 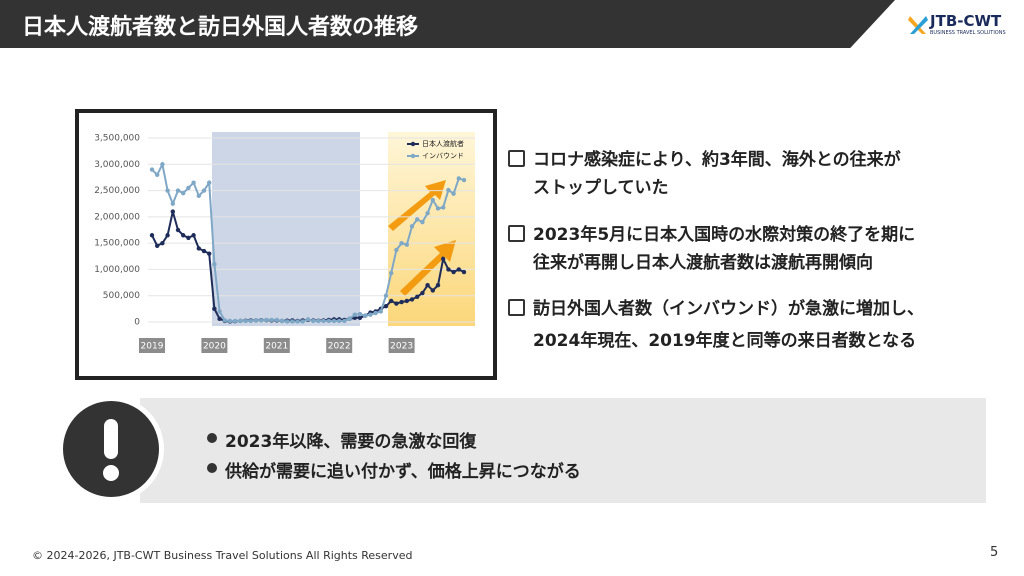 What do you see at coordinates (703, 263) in the screenshot?
I see `point-text: 往来が再開し日本人渡航者数は渡航再開傾向` at bounding box center [703, 263].